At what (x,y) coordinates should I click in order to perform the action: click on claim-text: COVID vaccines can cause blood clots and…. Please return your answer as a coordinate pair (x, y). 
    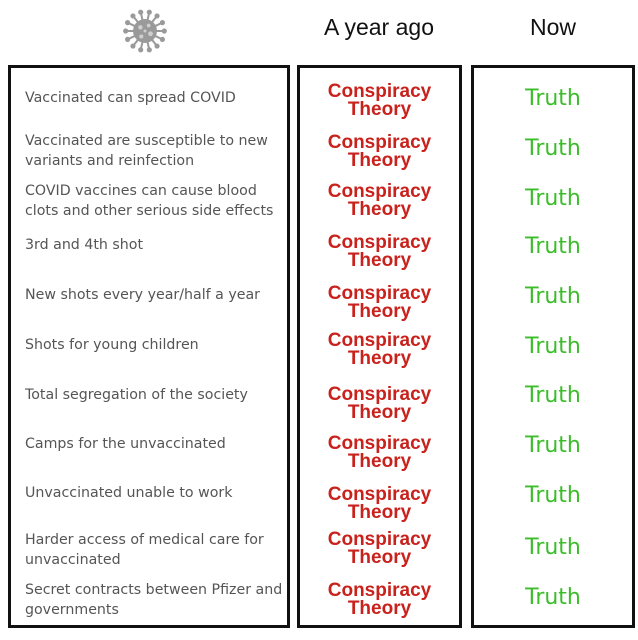
    Looking at the image, I should click on (149, 201).